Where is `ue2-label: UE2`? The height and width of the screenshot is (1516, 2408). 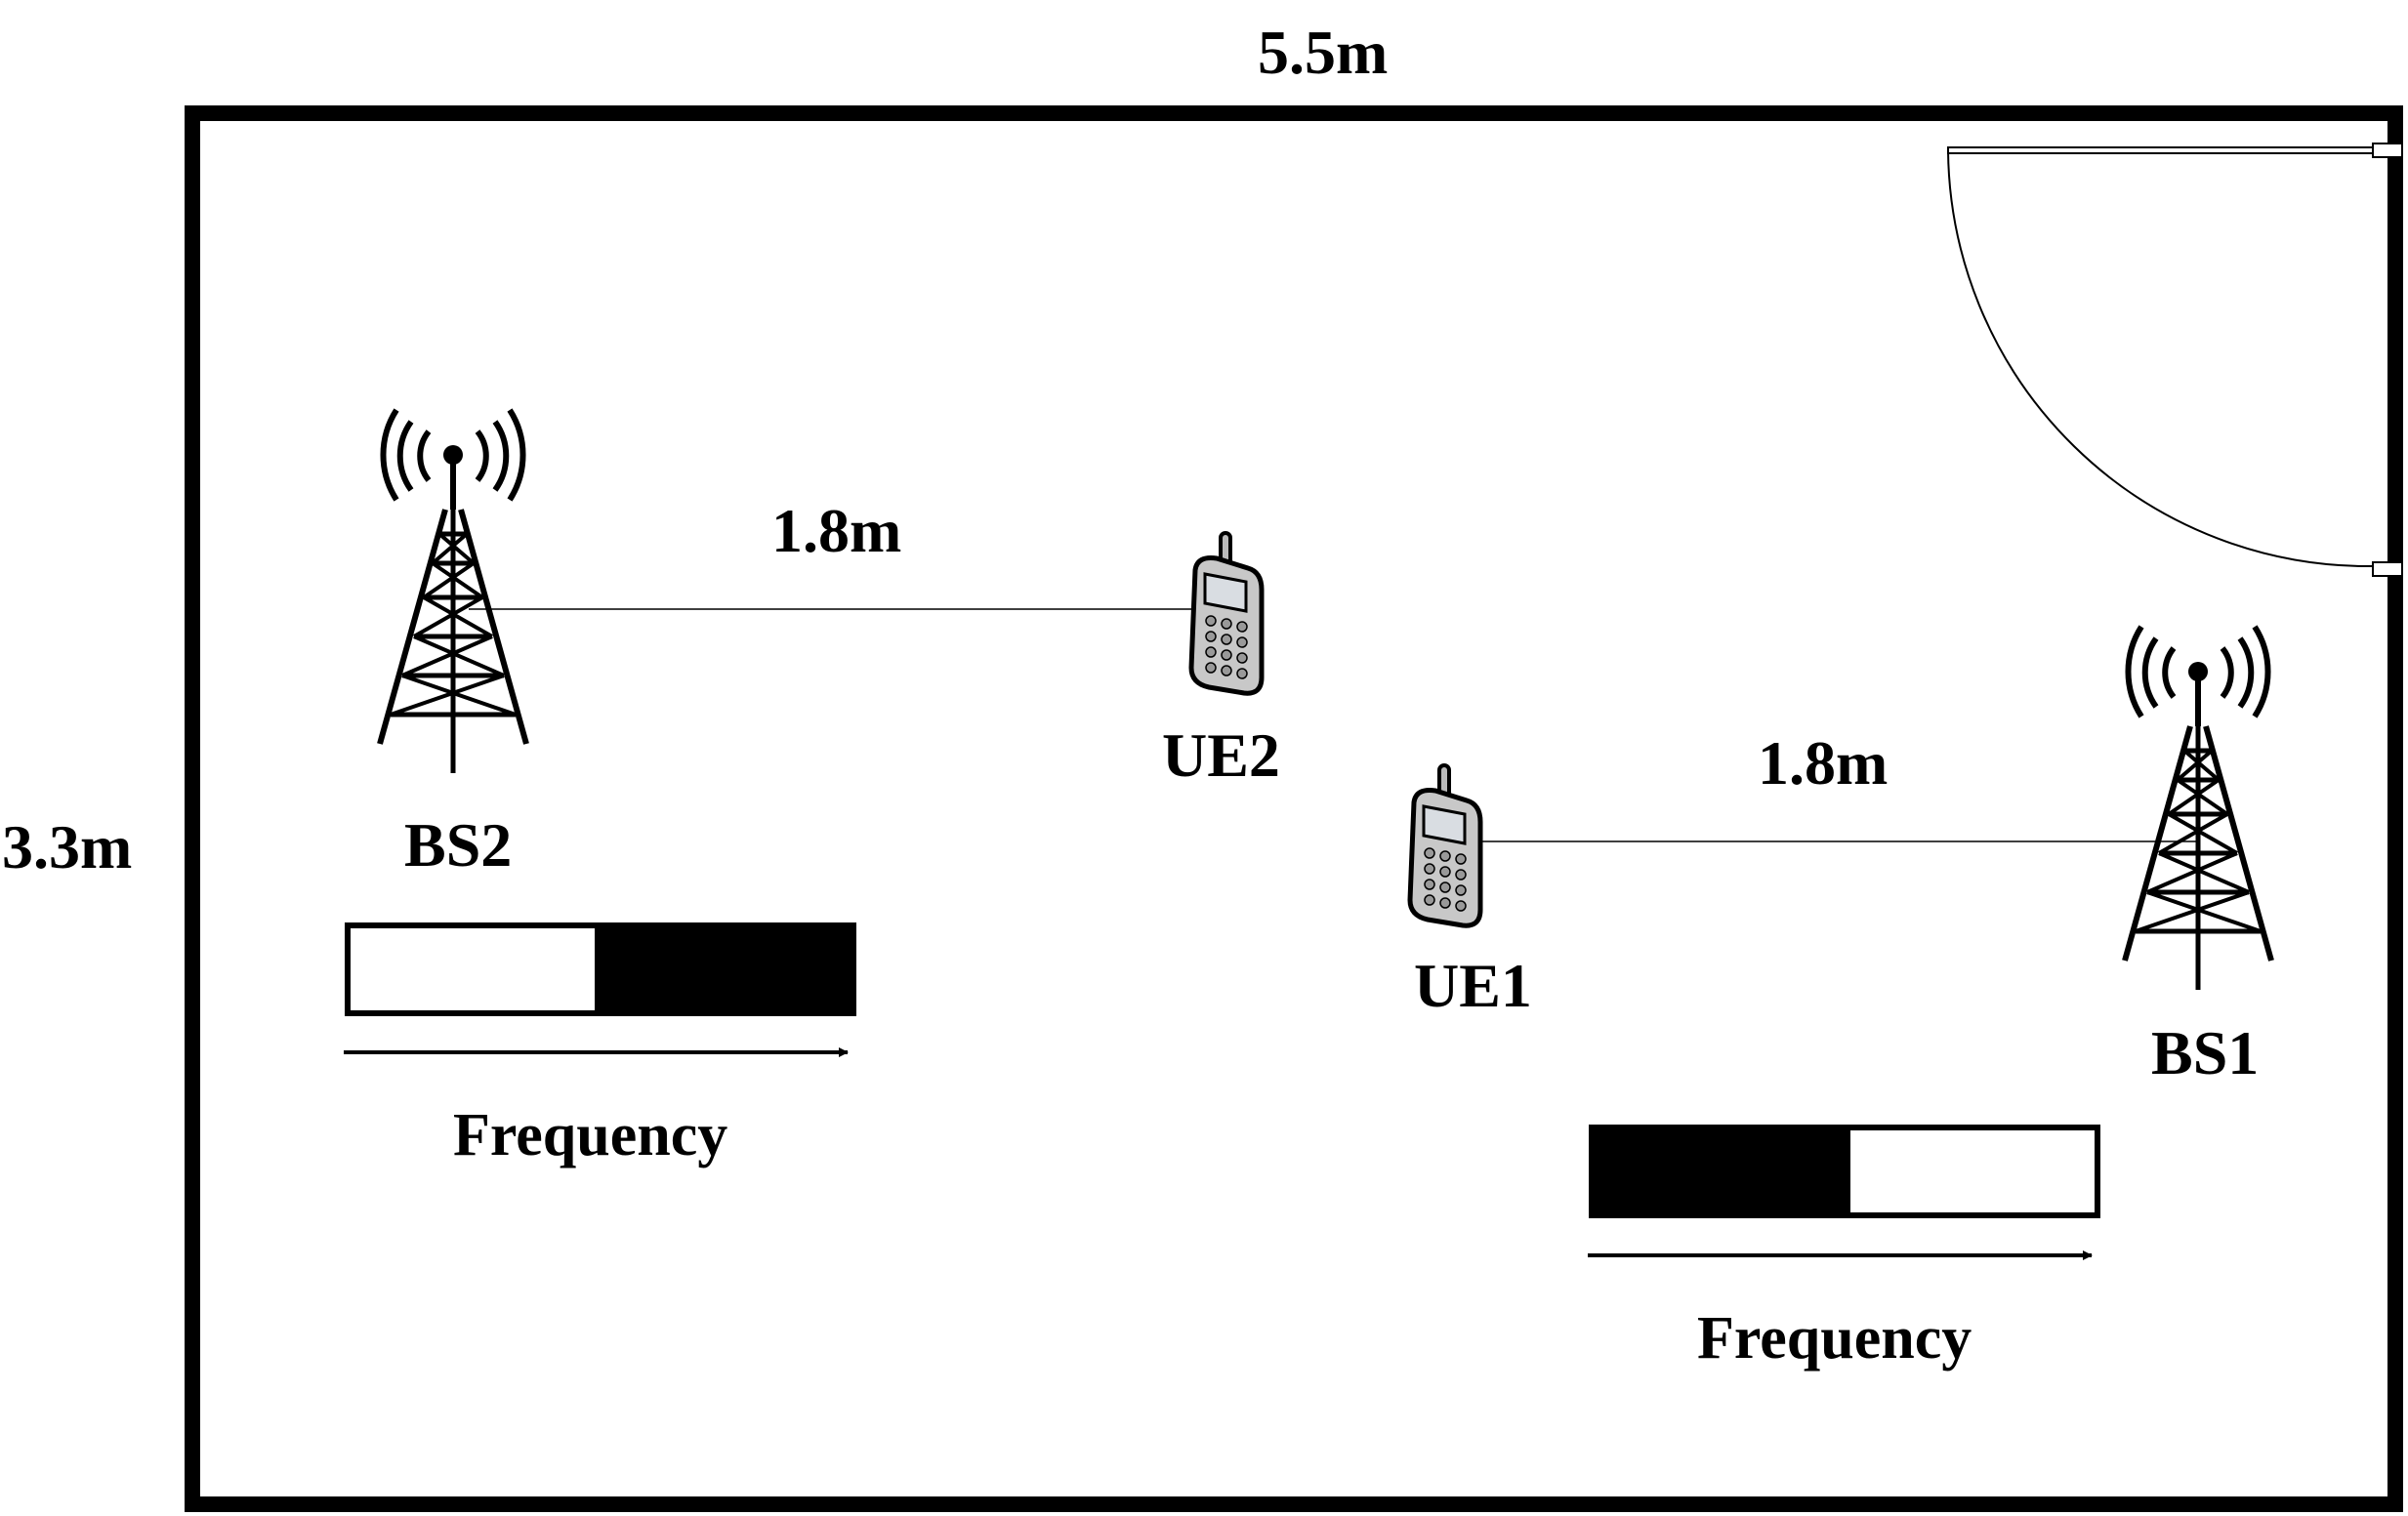
ue2-label: UE2 is located at coordinates (1221, 755).